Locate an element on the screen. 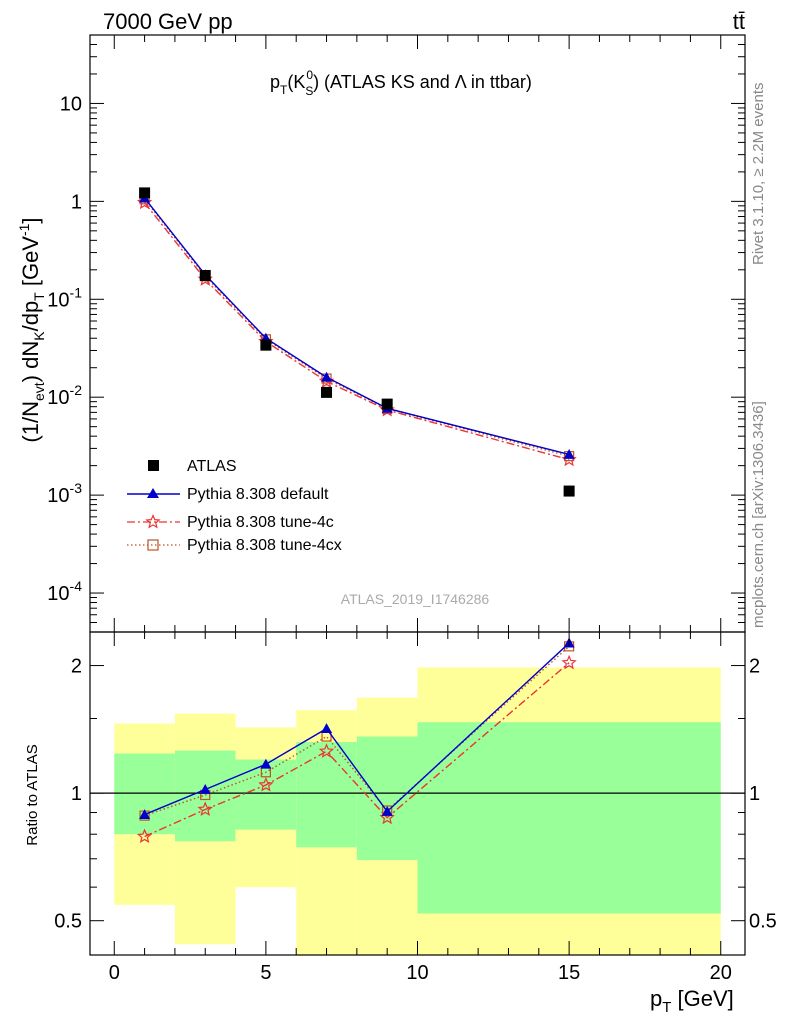 The height and width of the screenshot is (1029, 786). ratio-xtick-label-2: 10 is located at coordinates (417, 973).